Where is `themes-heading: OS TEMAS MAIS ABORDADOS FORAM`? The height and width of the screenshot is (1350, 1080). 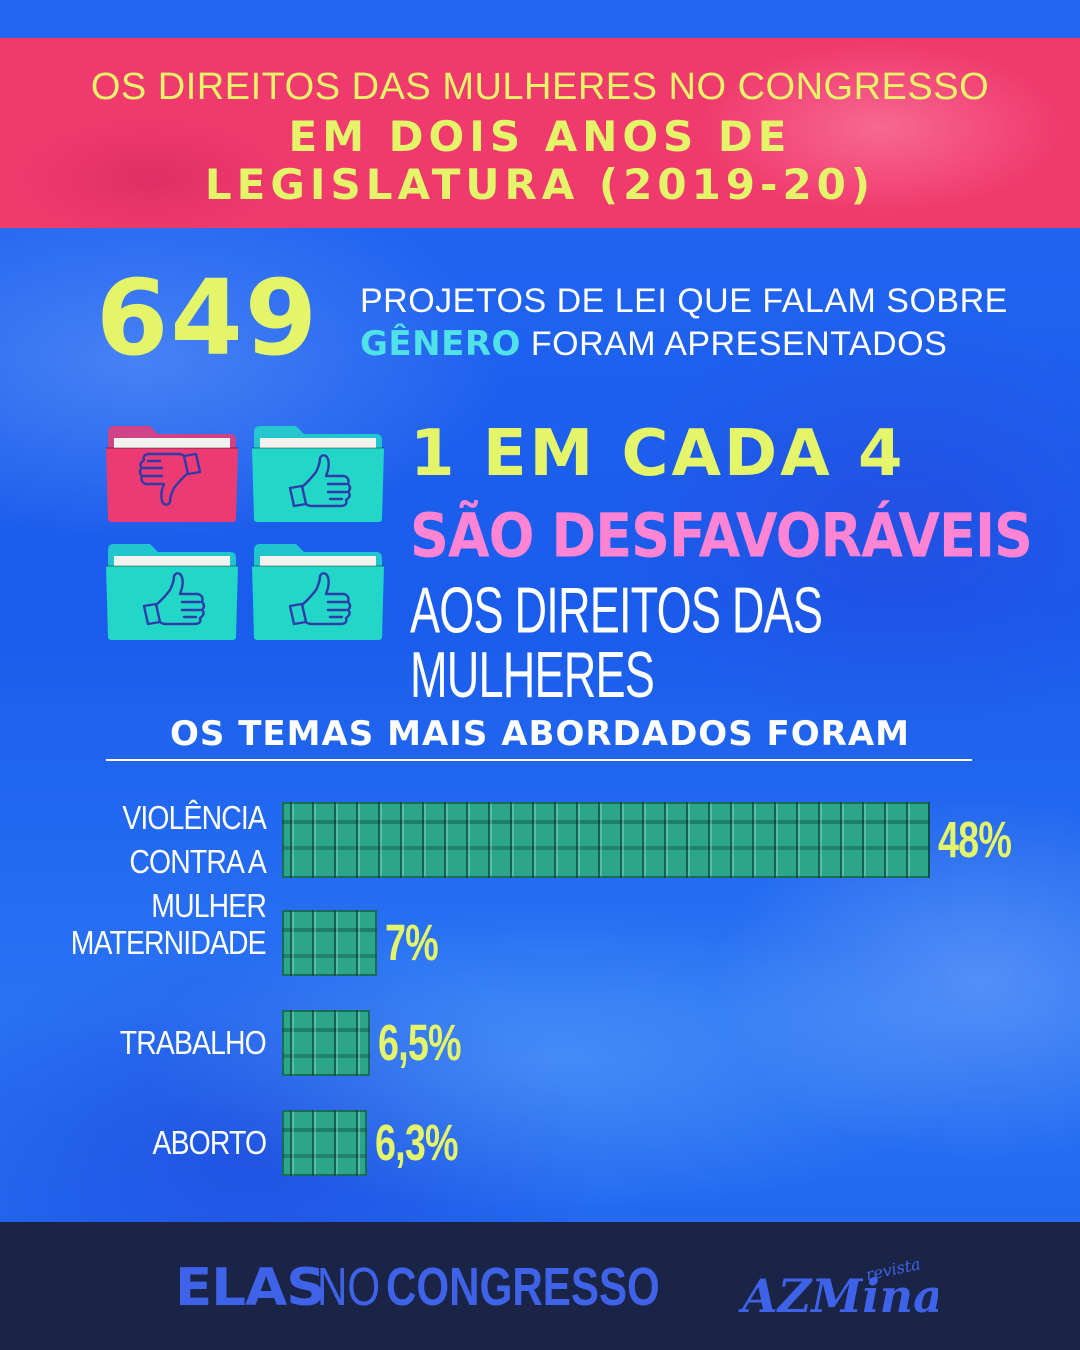
themes-heading: OS TEMAS MAIS ABORDADOS FORAM is located at coordinates (540, 734).